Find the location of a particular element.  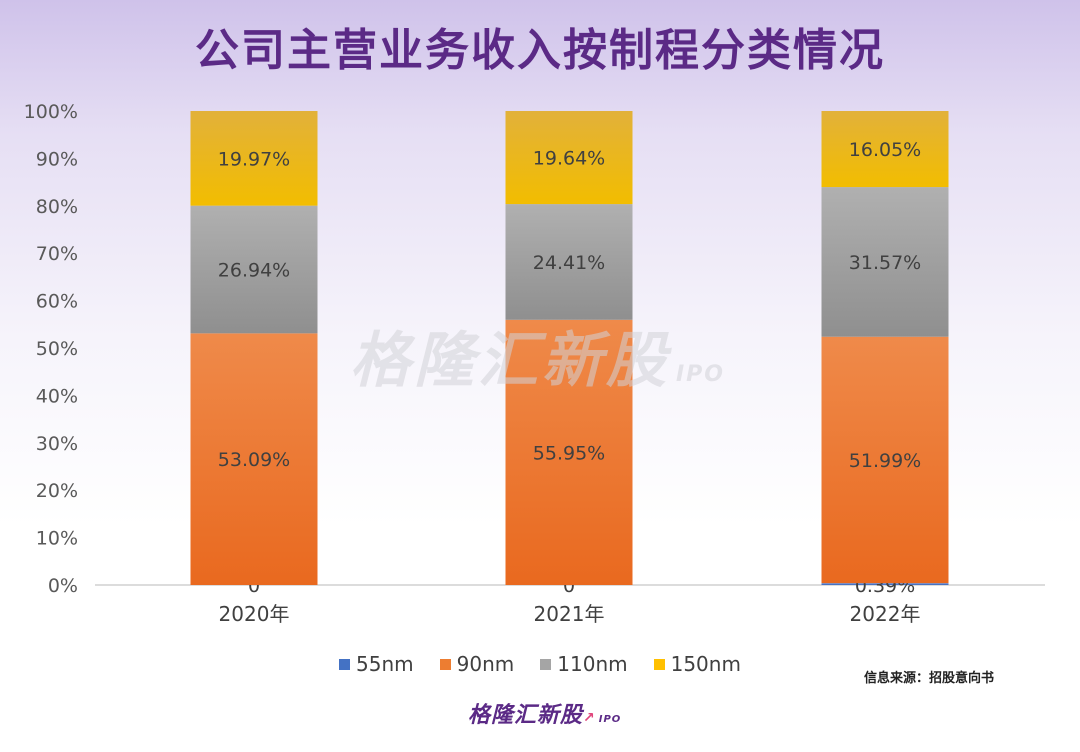

data-label-110nm: 24.41% is located at coordinates (569, 263).